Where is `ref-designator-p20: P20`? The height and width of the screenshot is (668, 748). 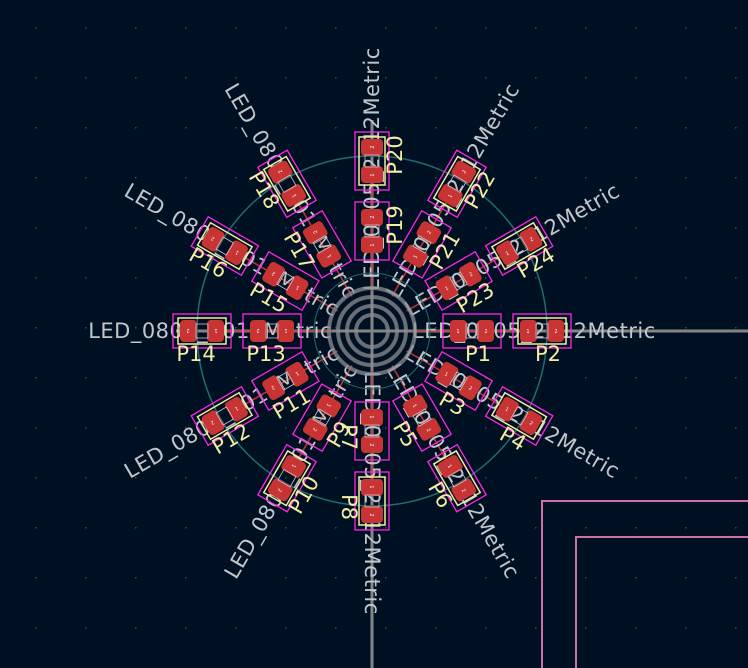 ref-designator-p20: P20 is located at coordinates (395, 154).